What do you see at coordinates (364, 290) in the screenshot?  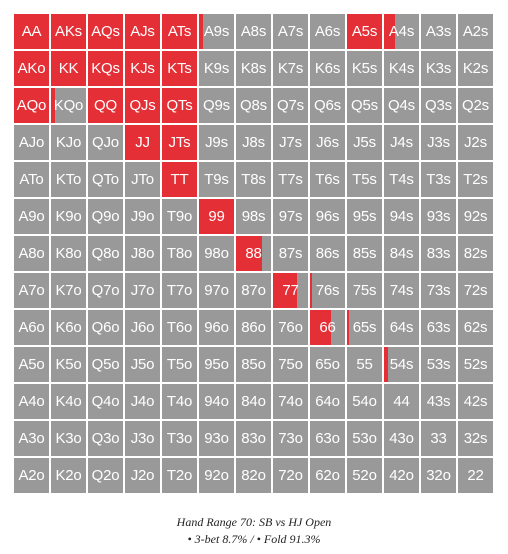 I see `hand-label: 75s` at bounding box center [364, 290].